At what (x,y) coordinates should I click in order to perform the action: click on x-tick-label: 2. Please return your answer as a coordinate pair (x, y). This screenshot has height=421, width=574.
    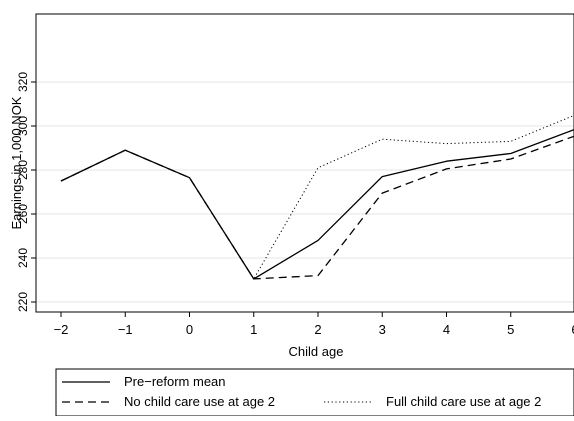
    Looking at the image, I should click on (317, 329).